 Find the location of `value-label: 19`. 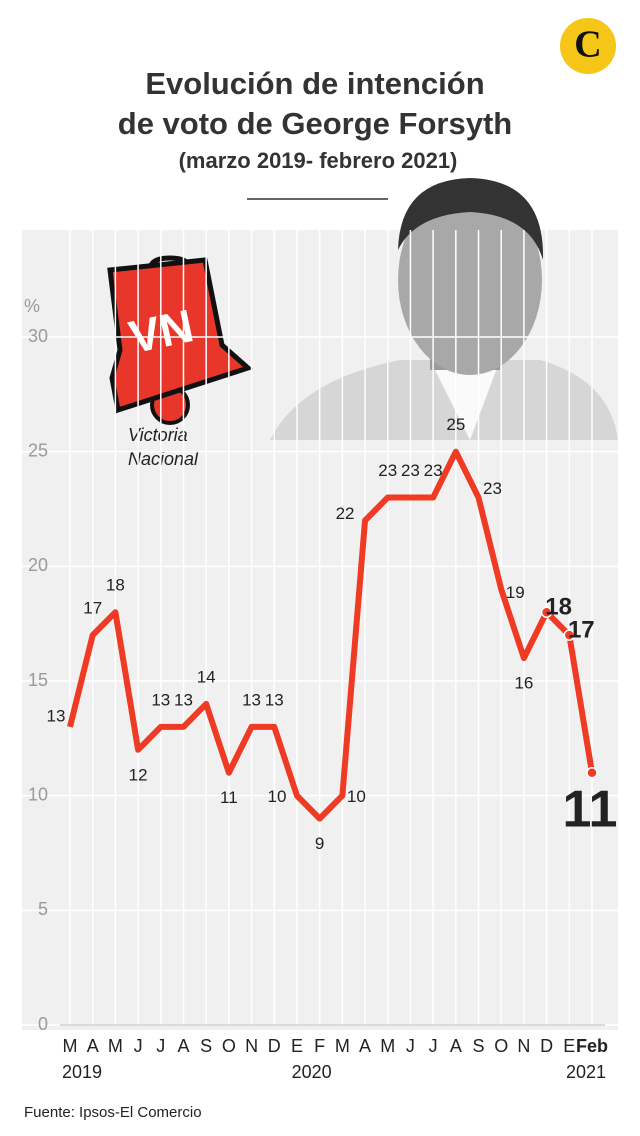

value-label: 19 is located at coordinates (515, 592).